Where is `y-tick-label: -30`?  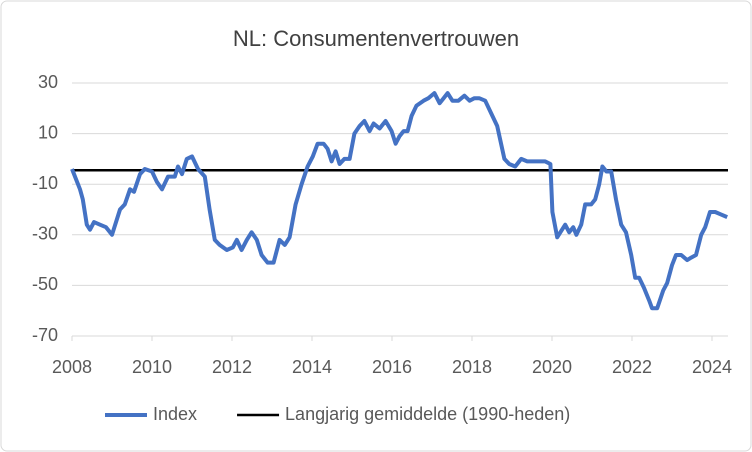 y-tick-label: -30 is located at coordinates (45, 234).